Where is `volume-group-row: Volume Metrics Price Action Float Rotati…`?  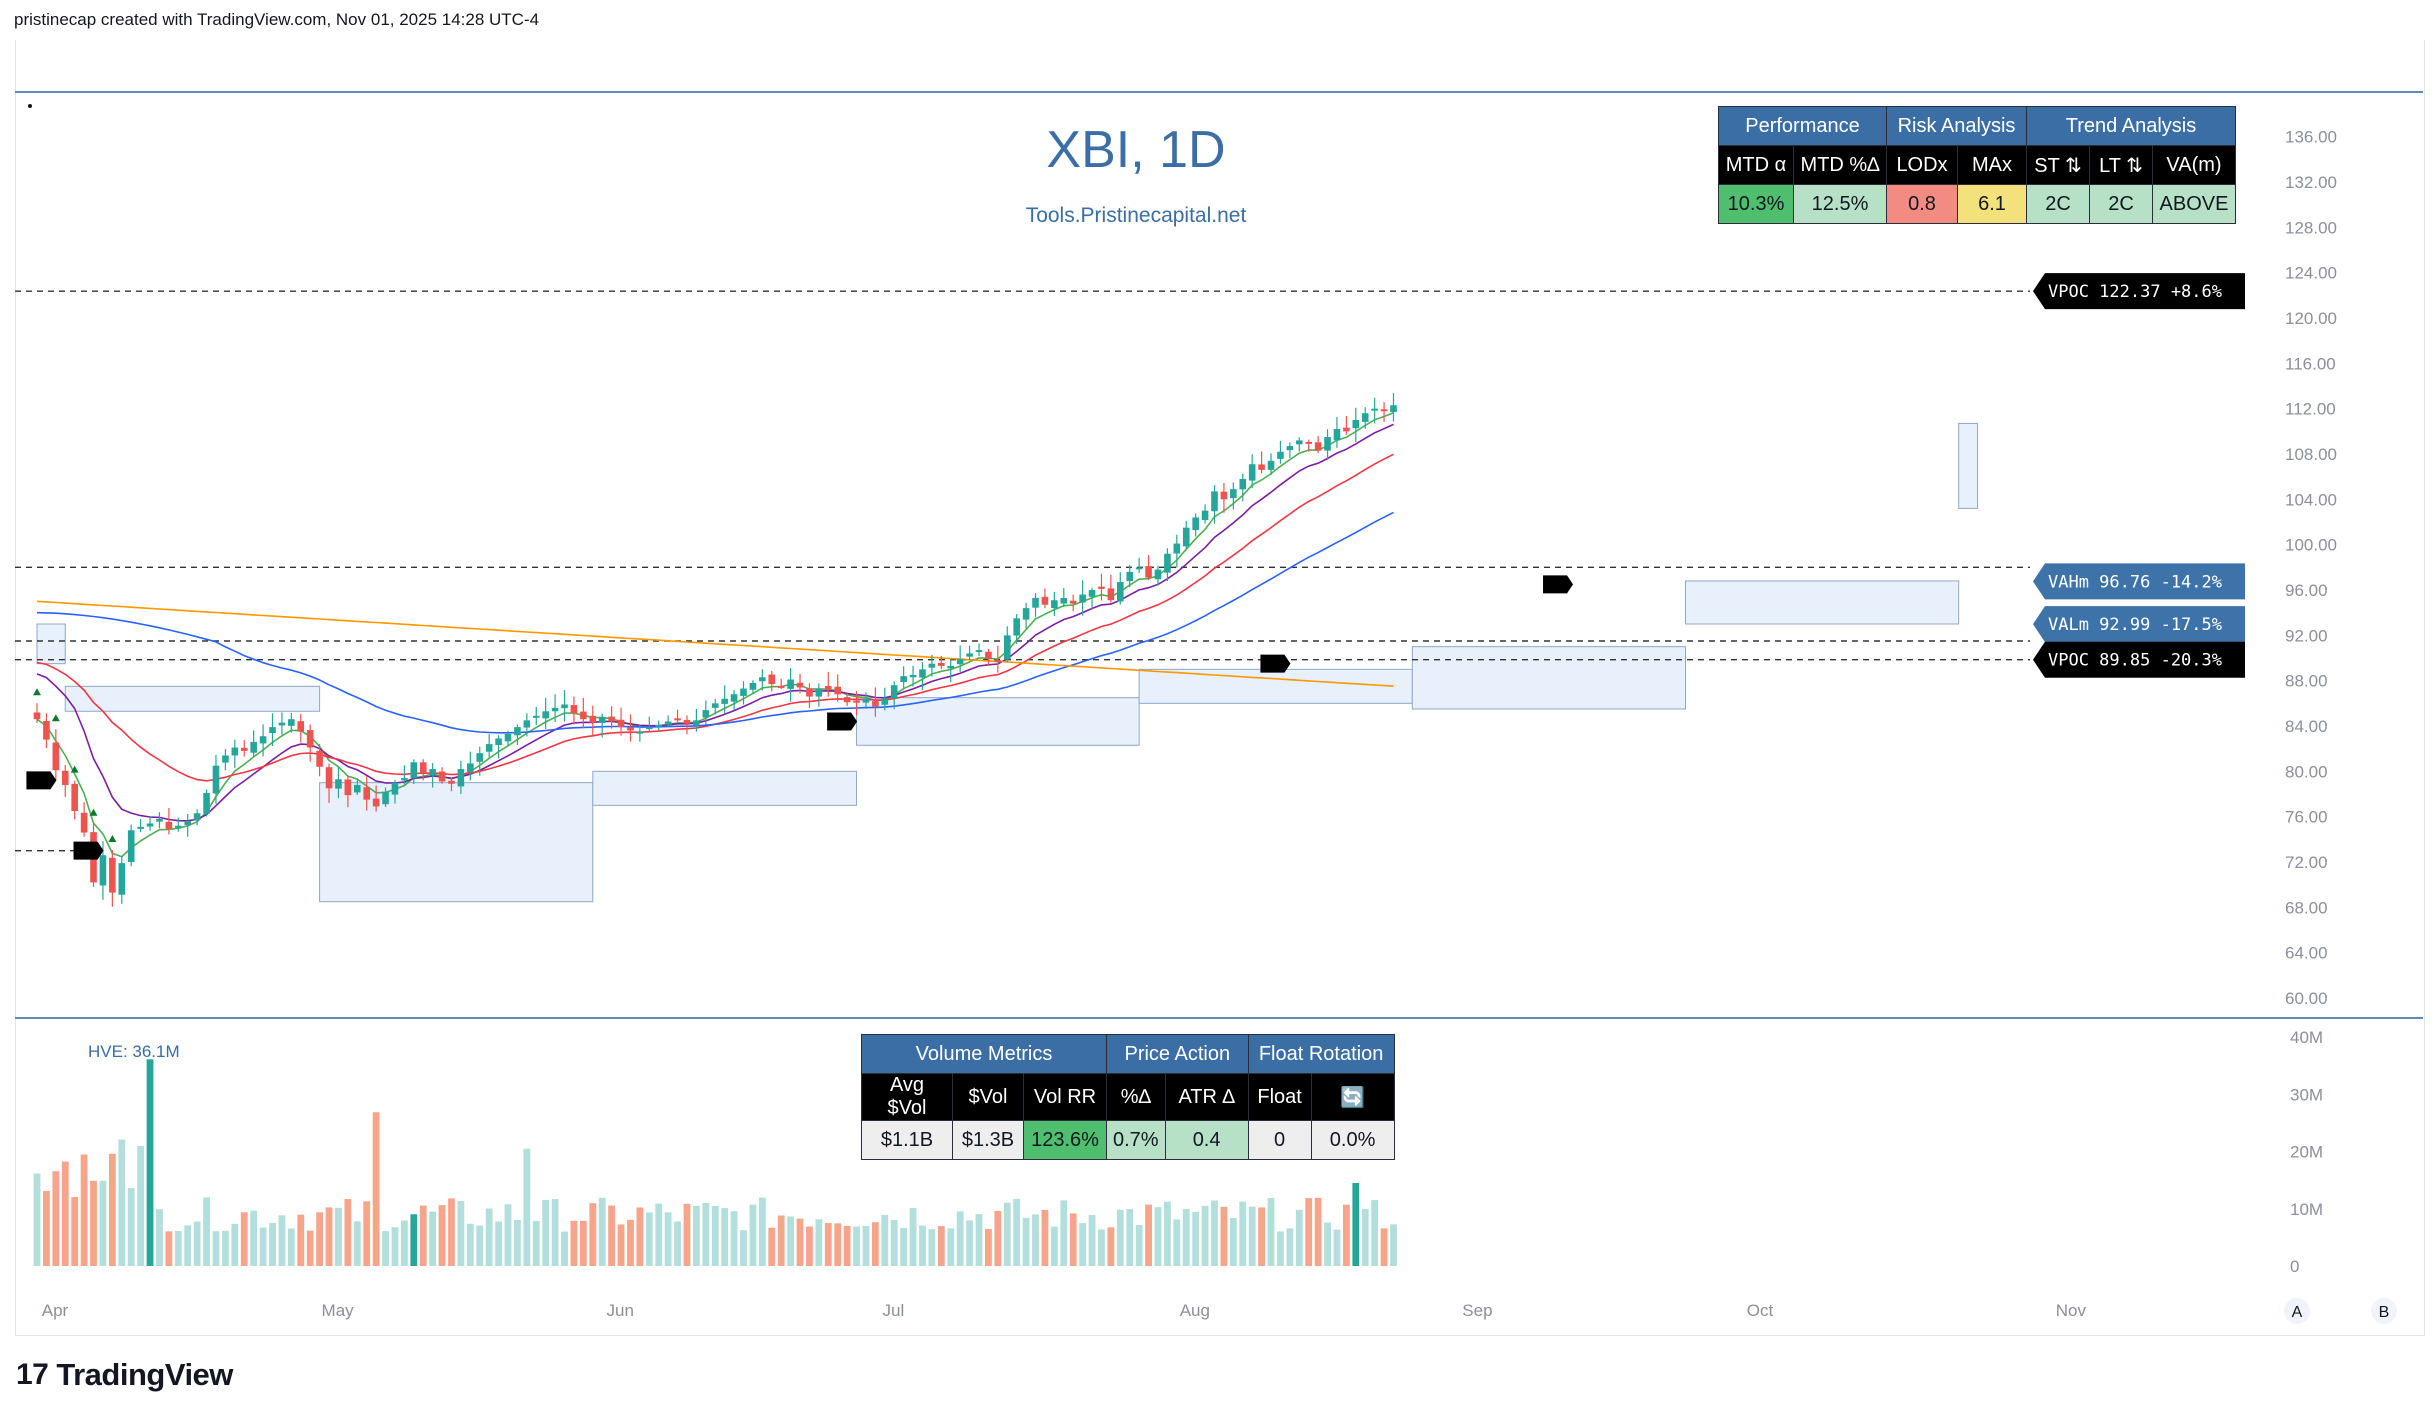 volume-group-row: Volume Metrics Price Action Float Rotati… is located at coordinates (1128, 1054).